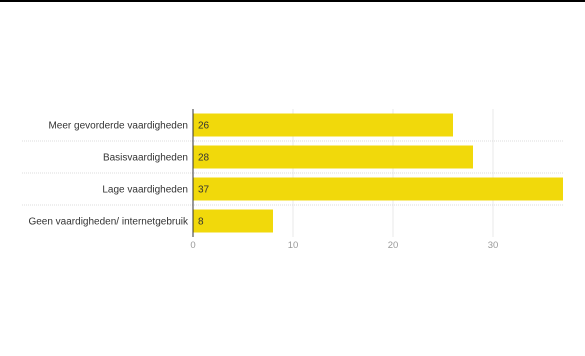 Image resolution: width=585 pixels, height=356 pixels. What do you see at coordinates (204, 126) in the screenshot?
I see `data-label-0: 26` at bounding box center [204, 126].